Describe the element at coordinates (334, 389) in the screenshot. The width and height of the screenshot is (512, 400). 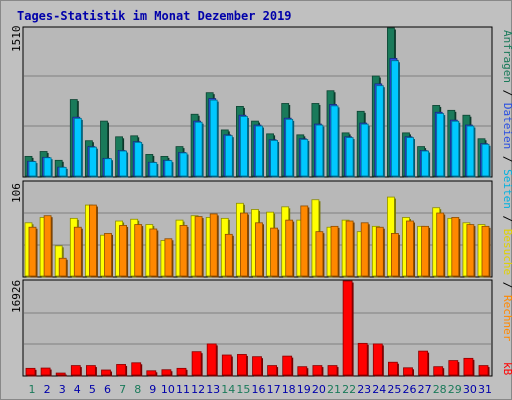
I see `x-tick-label: 21` at that location.